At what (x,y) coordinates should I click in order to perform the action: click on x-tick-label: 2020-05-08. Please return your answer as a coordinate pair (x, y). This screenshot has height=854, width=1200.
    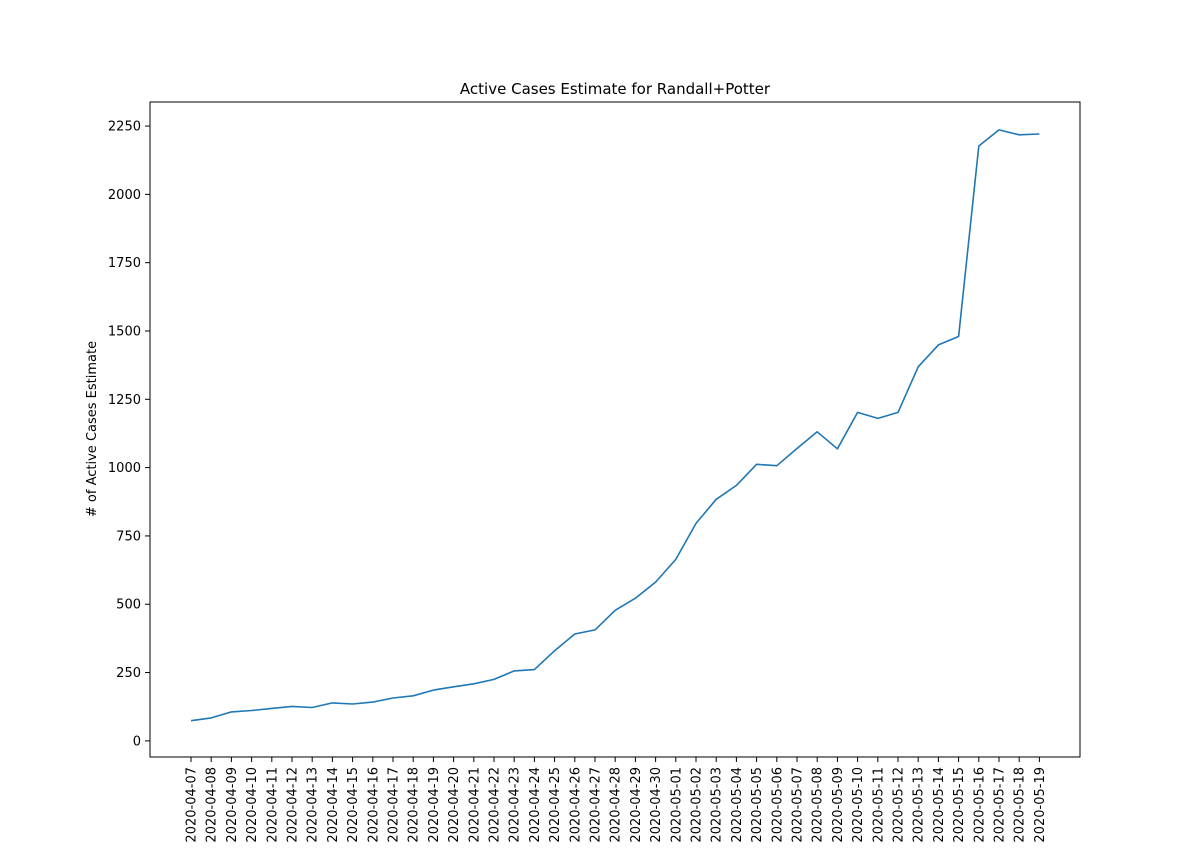
    Looking at the image, I should click on (818, 805).